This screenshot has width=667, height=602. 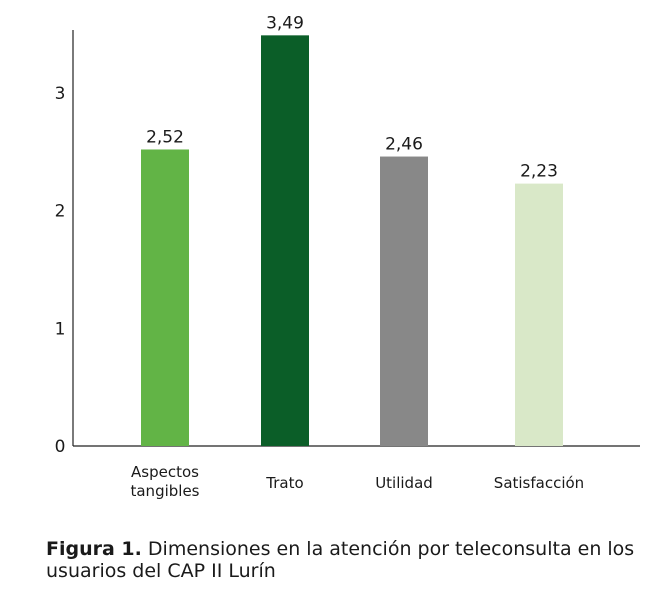 What do you see at coordinates (539, 483) in the screenshot?
I see `x-tick-label: Satisfacción` at bounding box center [539, 483].